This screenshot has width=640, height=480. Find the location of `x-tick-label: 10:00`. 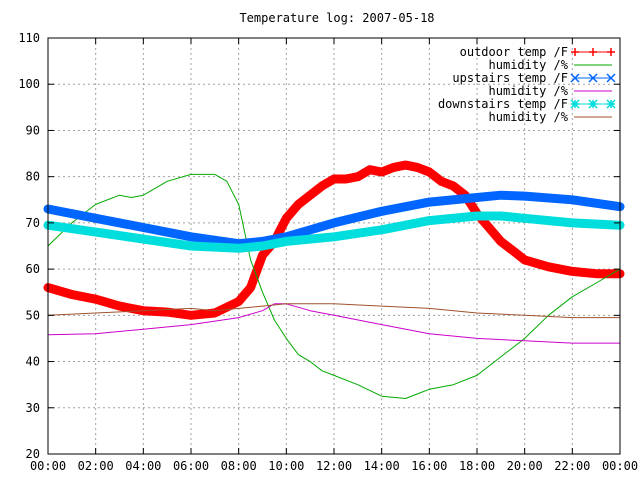

x-tick-label: 10:00 is located at coordinates (286, 466).